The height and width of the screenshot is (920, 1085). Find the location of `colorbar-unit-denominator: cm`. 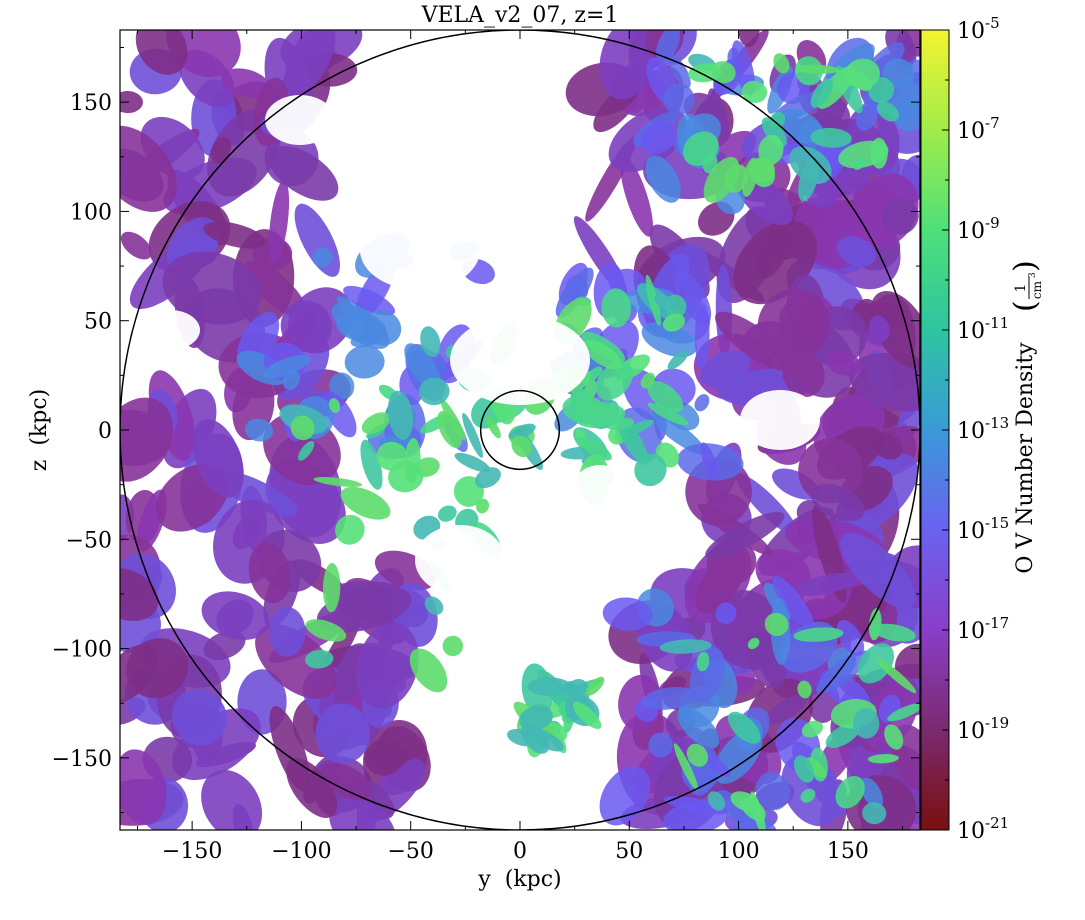

colorbar-unit-denominator: cm is located at coordinates (1037, 289).